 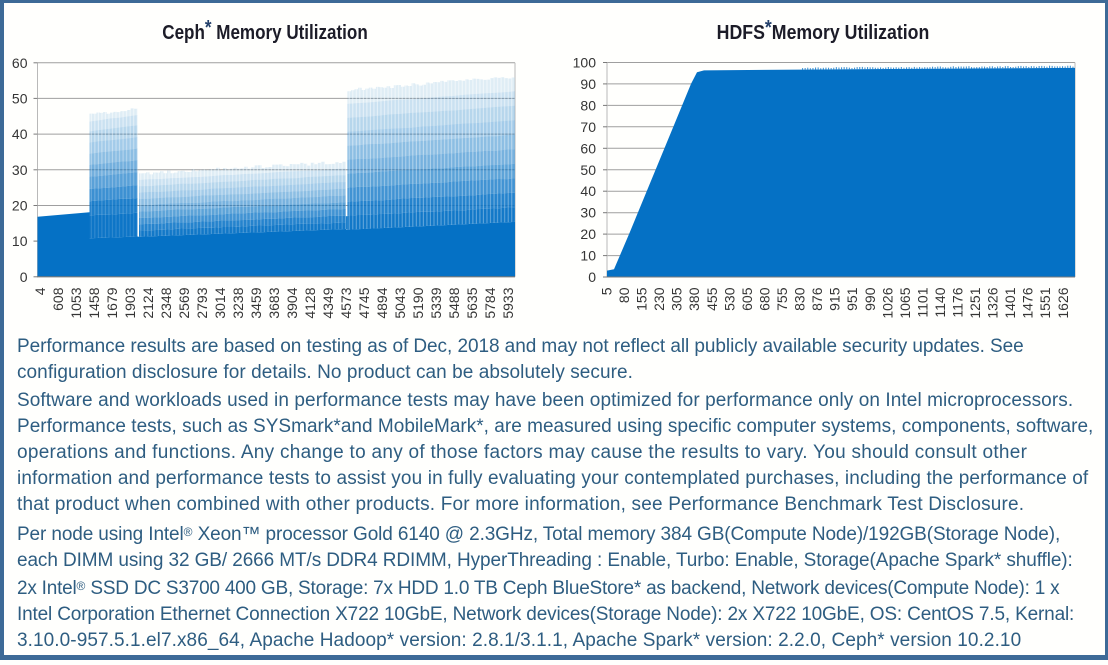 What do you see at coordinates (1010, 302) in the screenshot?
I see `svg-text: 1401` at bounding box center [1010, 302].